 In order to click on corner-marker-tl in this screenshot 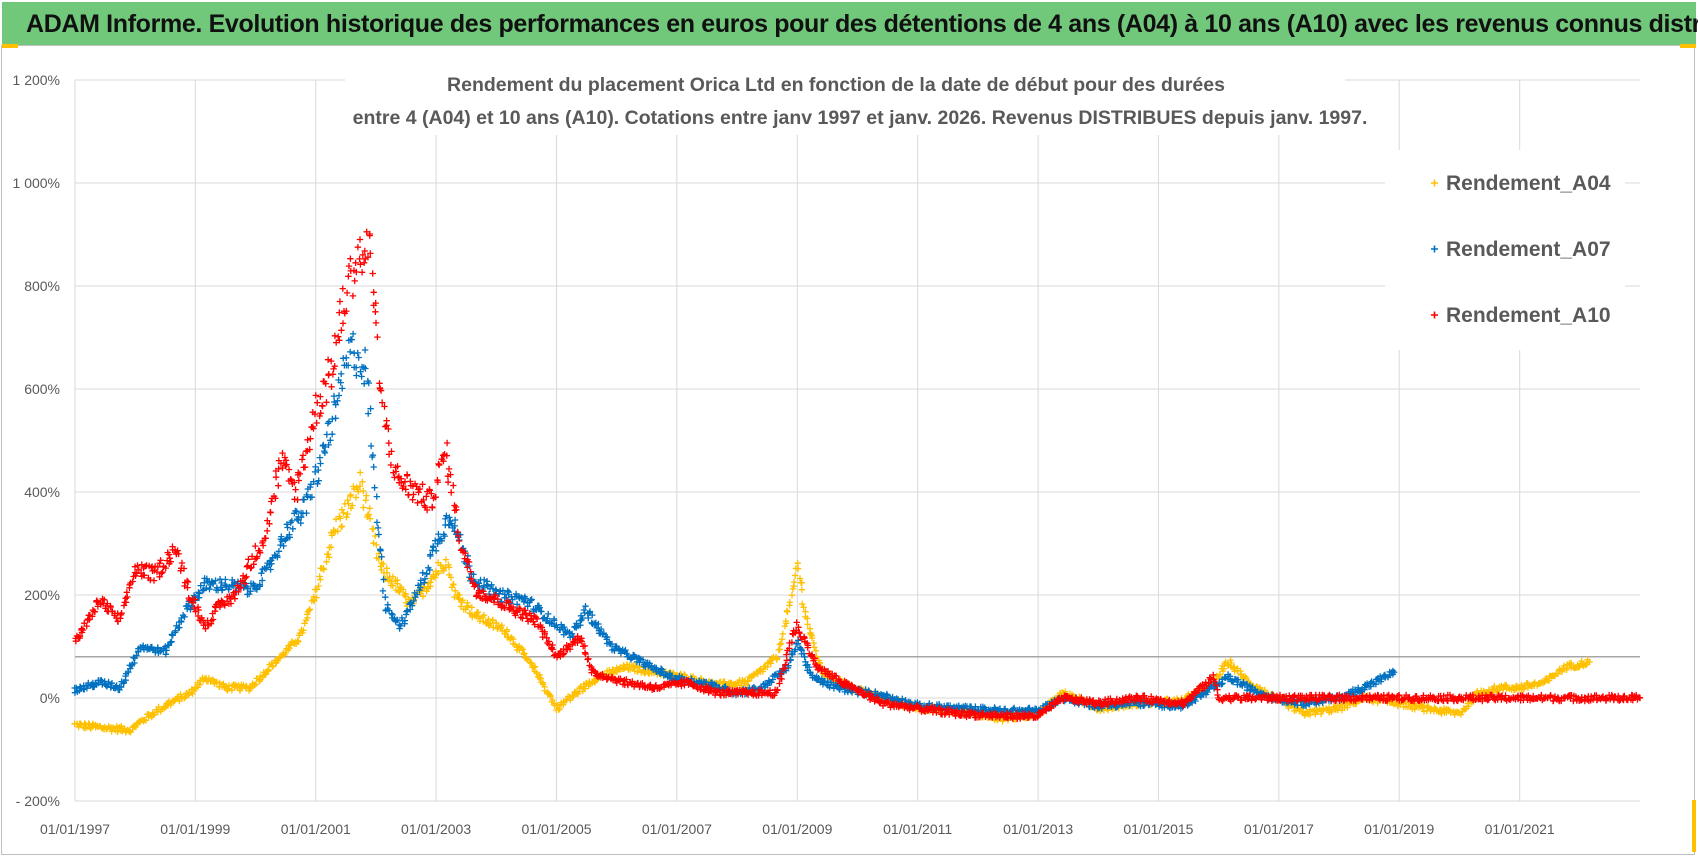, I will do `click(10, 46)`.